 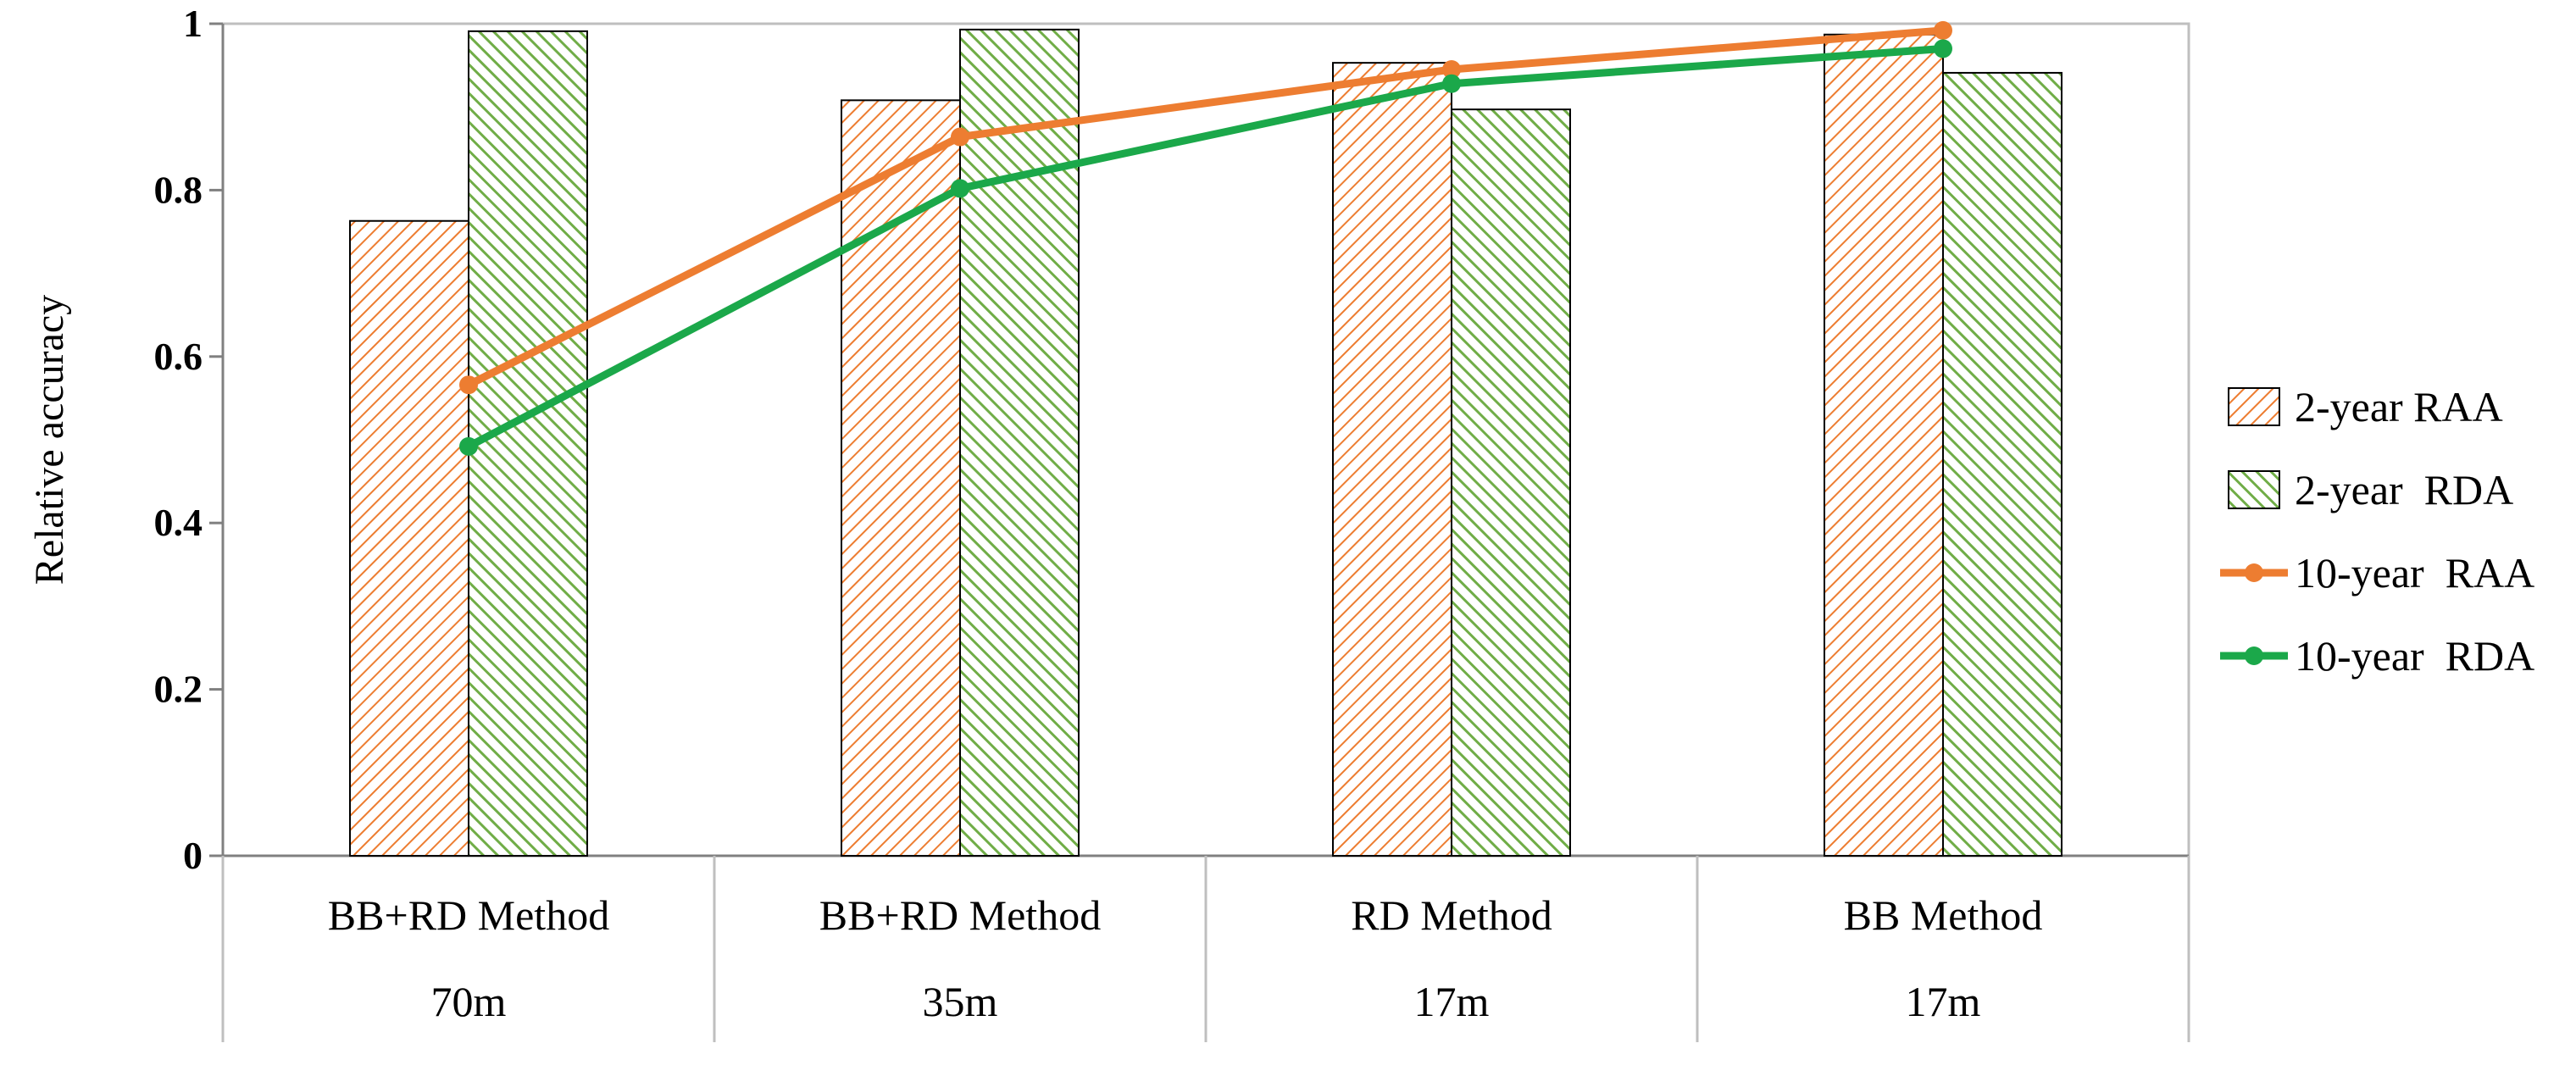 What do you see at coordinates (178, 522) in the screenshot?
I see `y-tick-label: 0.4` at bounding box center [178, 522].